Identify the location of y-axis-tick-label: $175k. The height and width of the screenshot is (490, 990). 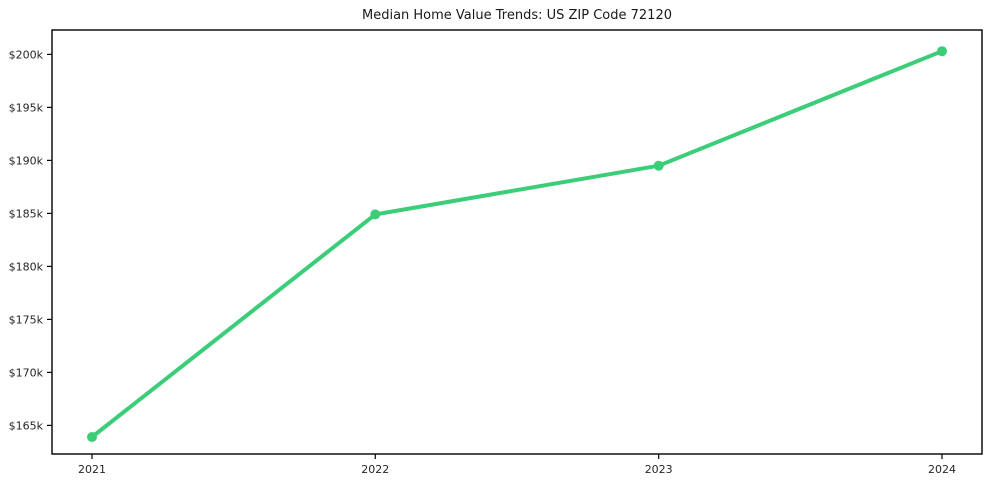
(26, 319).